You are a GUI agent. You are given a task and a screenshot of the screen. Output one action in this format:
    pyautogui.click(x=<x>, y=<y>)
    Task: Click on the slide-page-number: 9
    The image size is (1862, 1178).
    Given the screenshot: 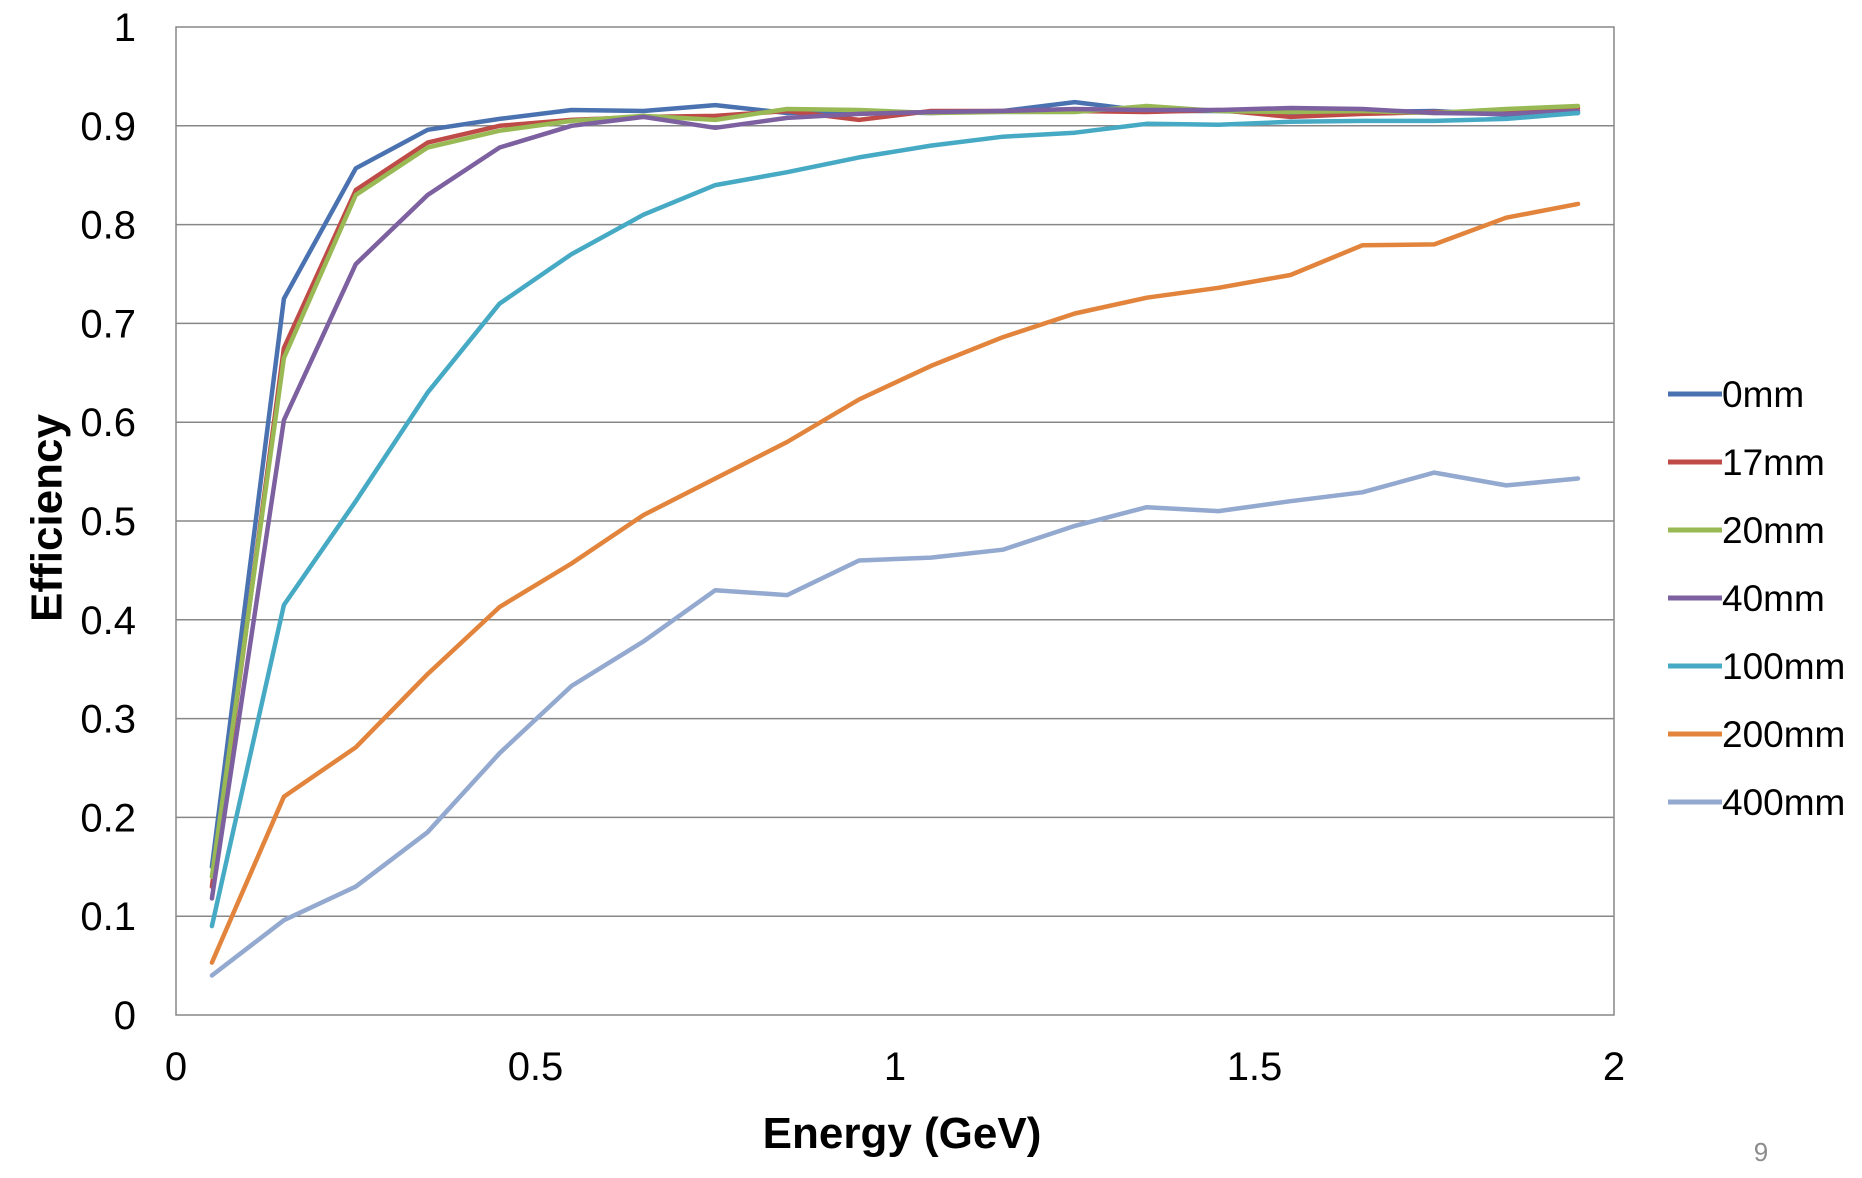 What is the action you would take?
    pyautogui.click(x=1761, y=1152)
    